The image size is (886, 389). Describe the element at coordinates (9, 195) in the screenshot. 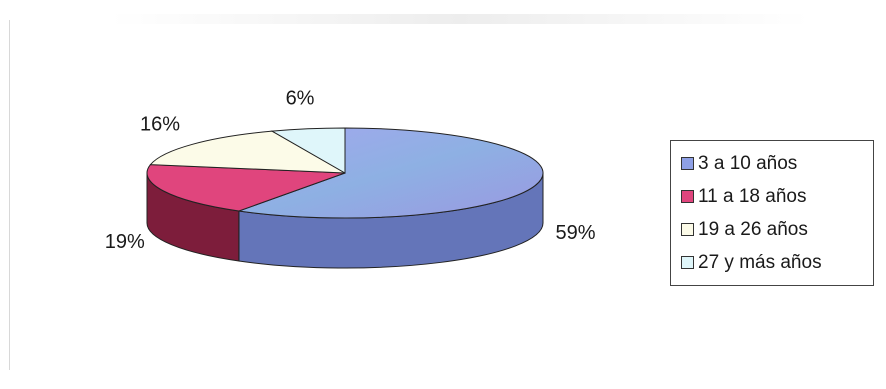

I see `chart-area-border` at that location.